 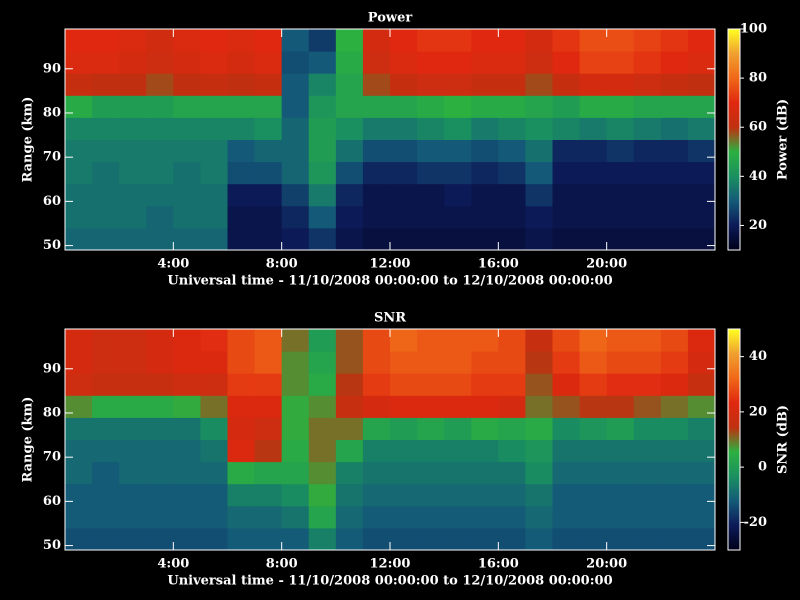 I want to click on colorbar-label: Power (dB), so click(x=783, y=139).